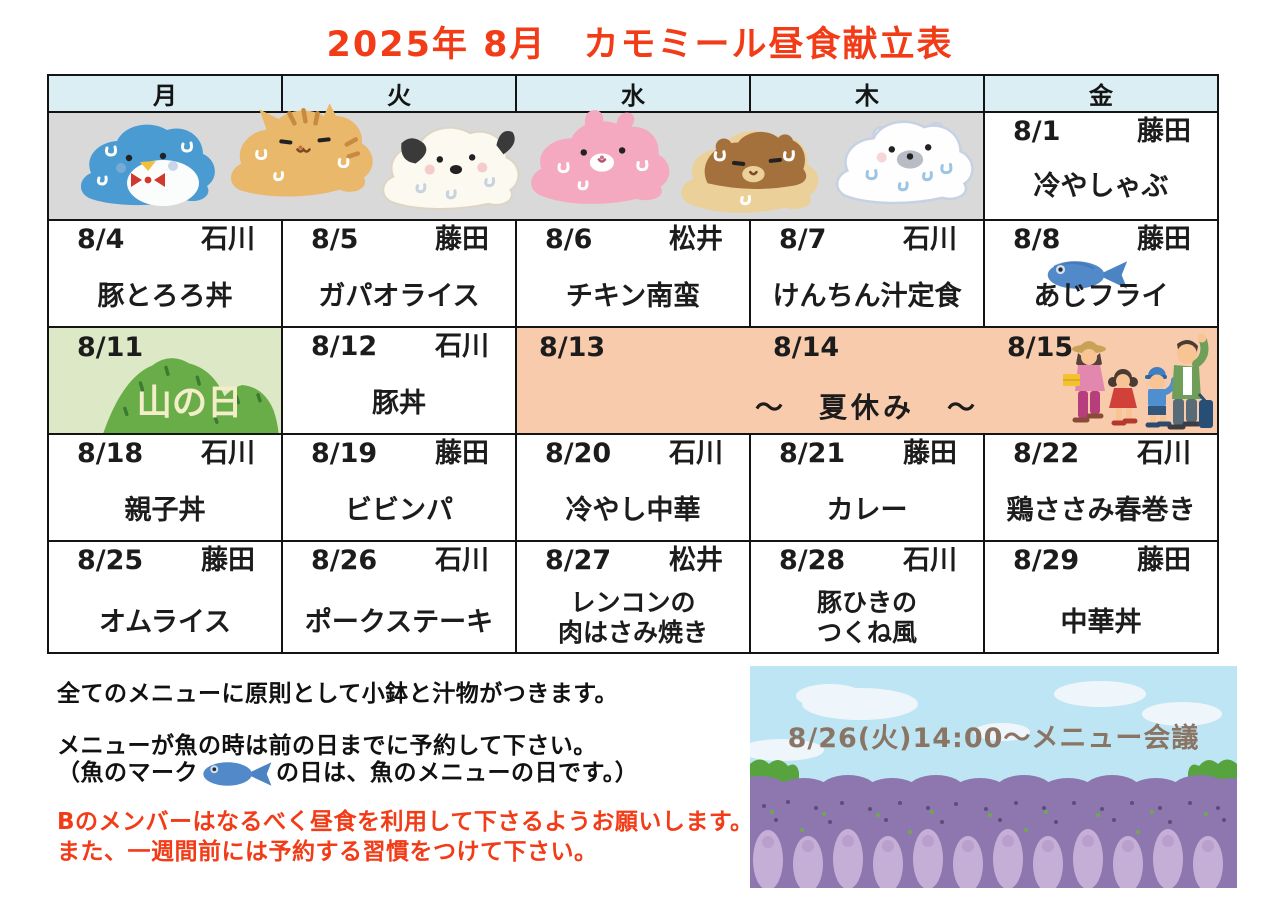 The width and height of the screenshot is (1280, 905). What do you see at coordinates (347, 772) in the screenshot?
I see `note-fish-mark: （魚のマーク の日は、魚のメニューの日です。）` at bounding box center [347, 772].